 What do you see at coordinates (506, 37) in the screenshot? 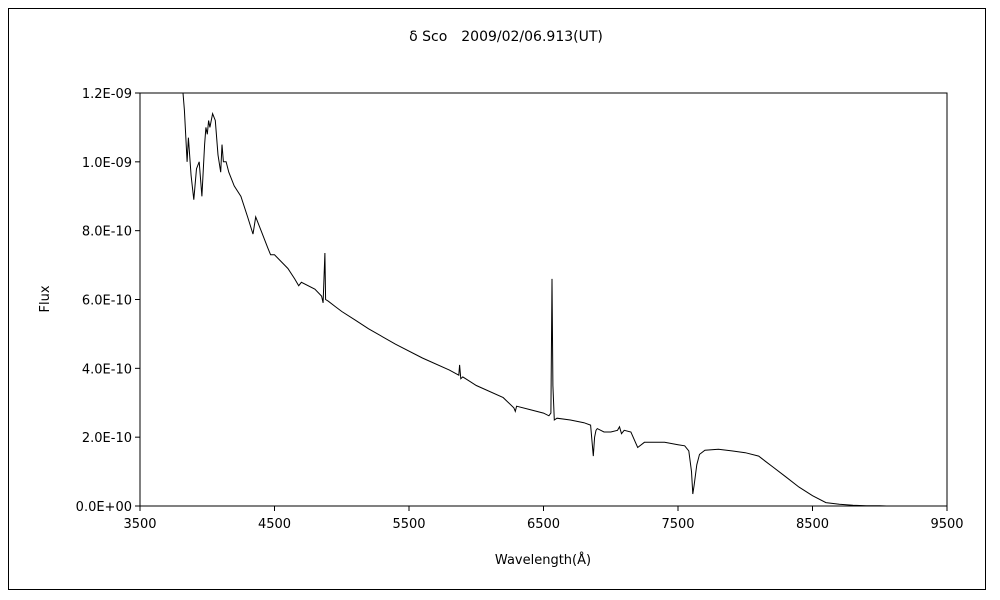
I see `chart-title: δ Sco 2009/02/06.913(UT)` at bounding box center [506, 37].